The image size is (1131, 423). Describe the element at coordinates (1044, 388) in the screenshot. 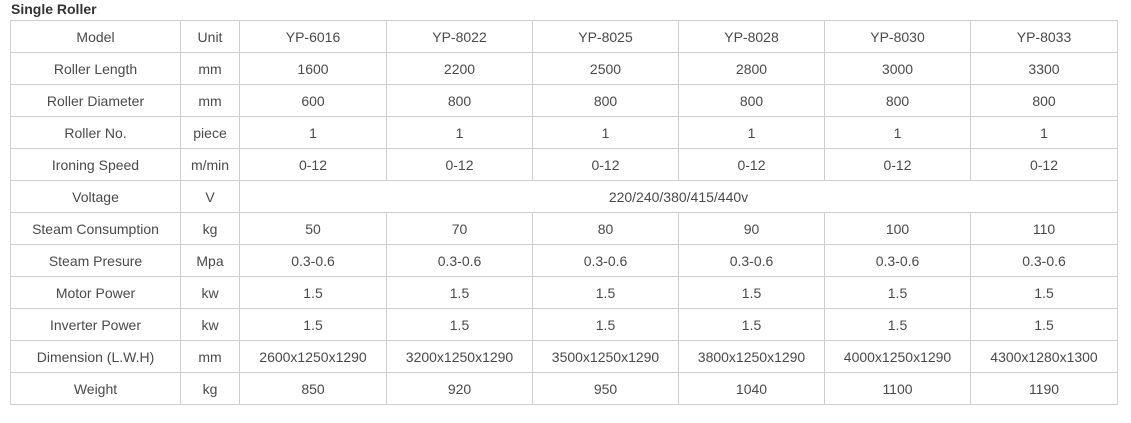

I see `value-cell: 1190` at that location.